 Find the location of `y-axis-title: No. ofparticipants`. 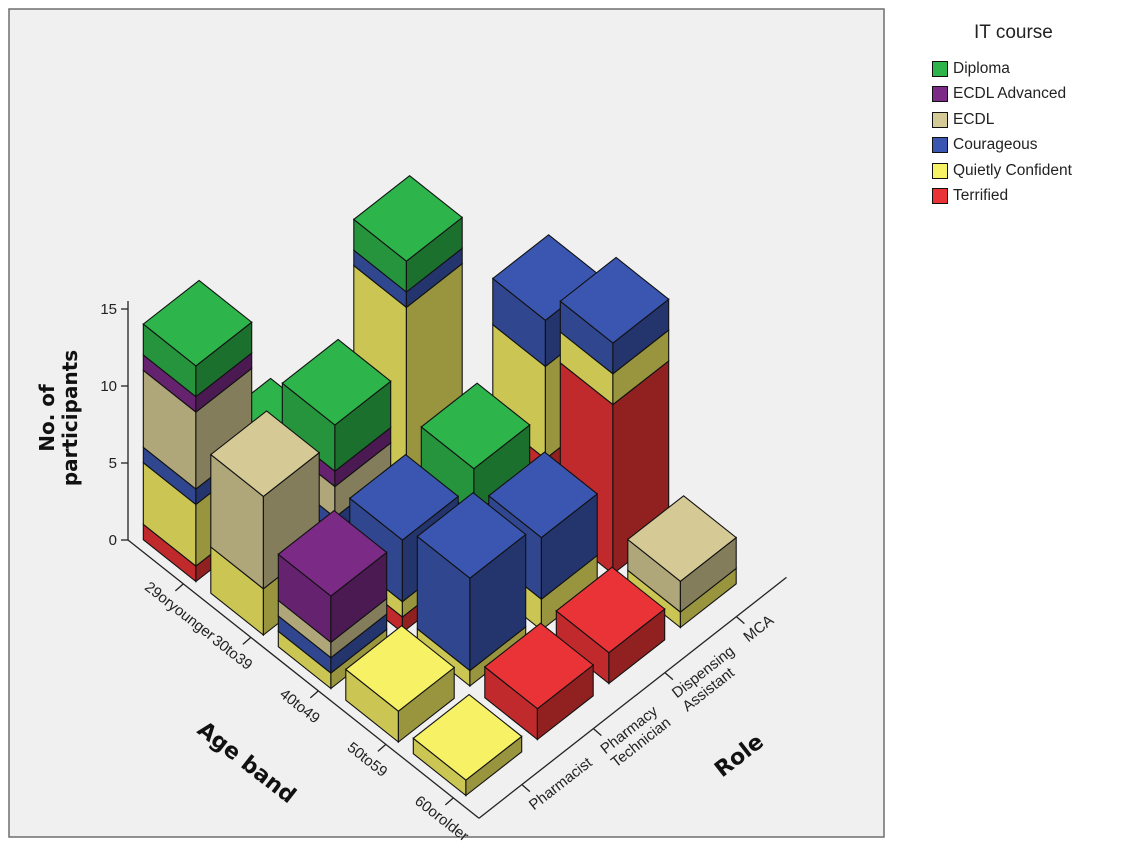

y-axis-title: No. ofparticipants is located at coordinates (58, 418).